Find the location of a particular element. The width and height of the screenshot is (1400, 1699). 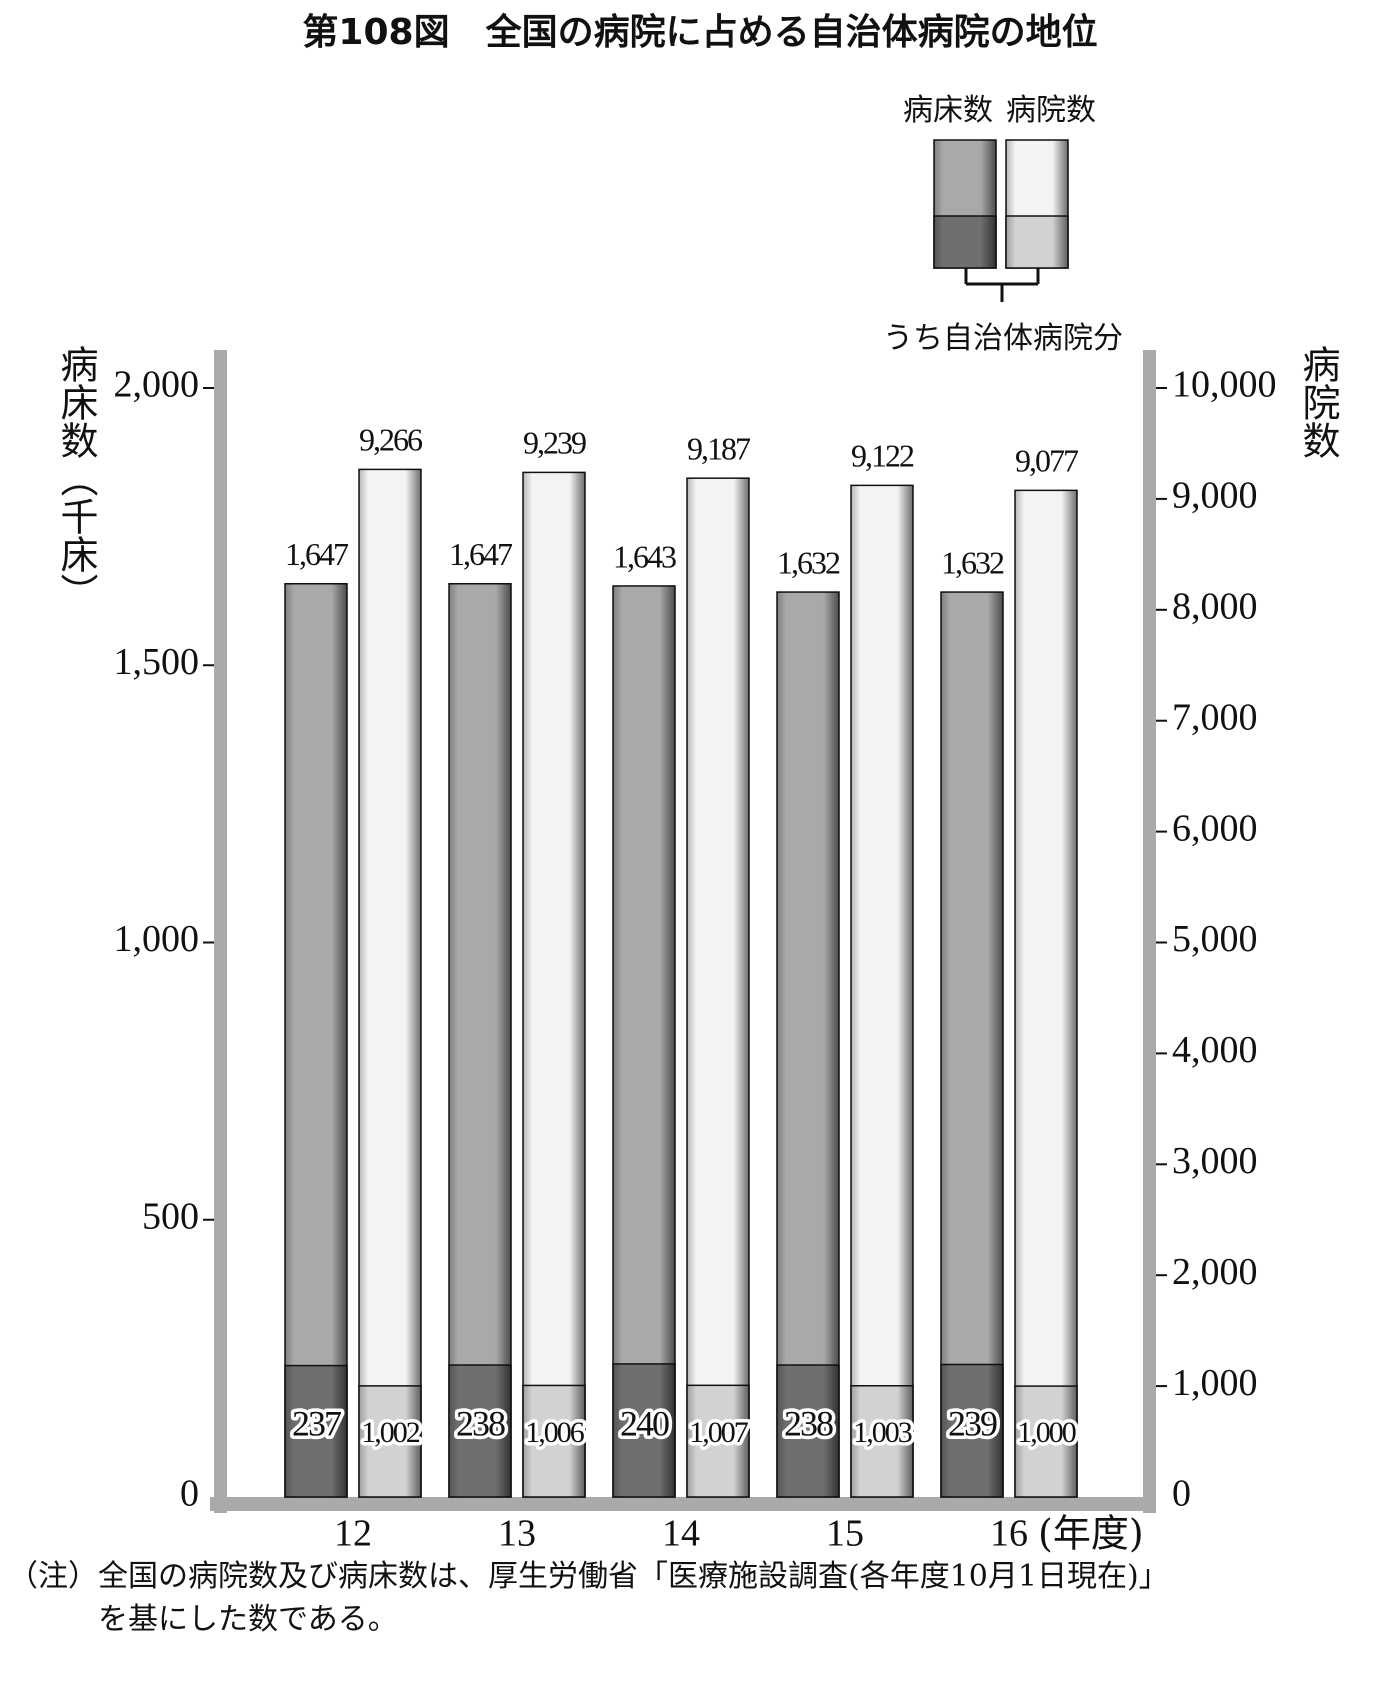

x-axis is located at coordinates (683, 1504).